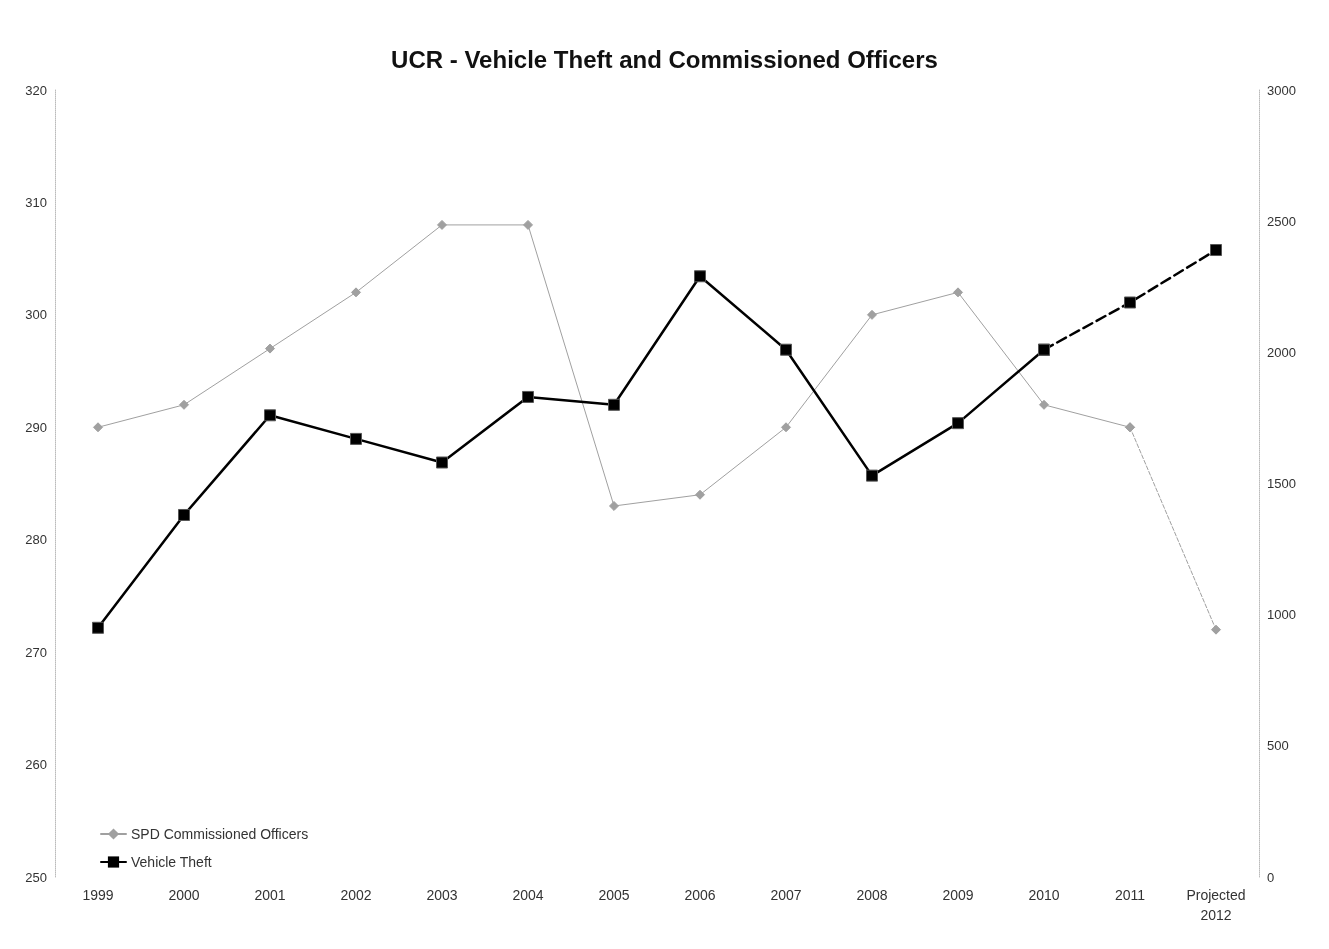 The height and width of the screenshot is (949, 1329). Describe the element at coordinates (36, 765) in the screenshot. I see `y-tick-label: 260` at that location.